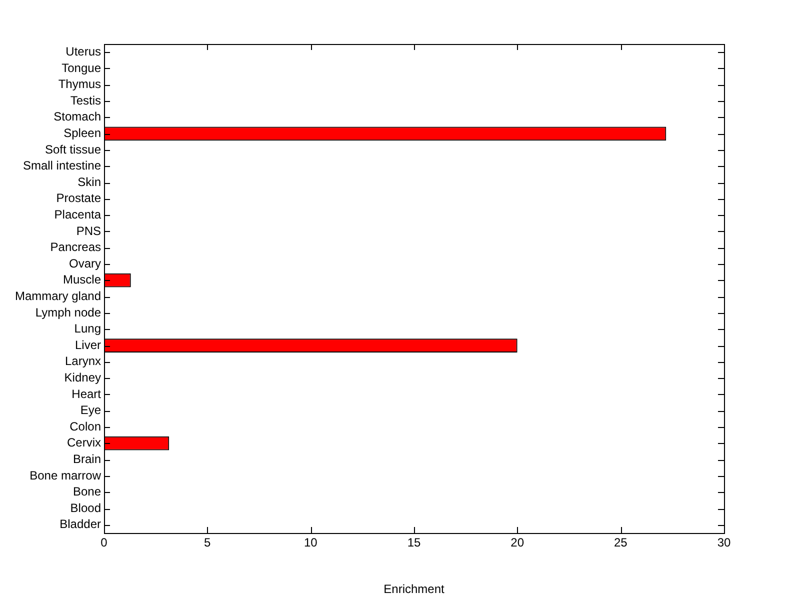  What do you see at coordinates (79, 84) in the screenshot?
I see `y-tick-label: Thymus` at bounding box center [79, 84].